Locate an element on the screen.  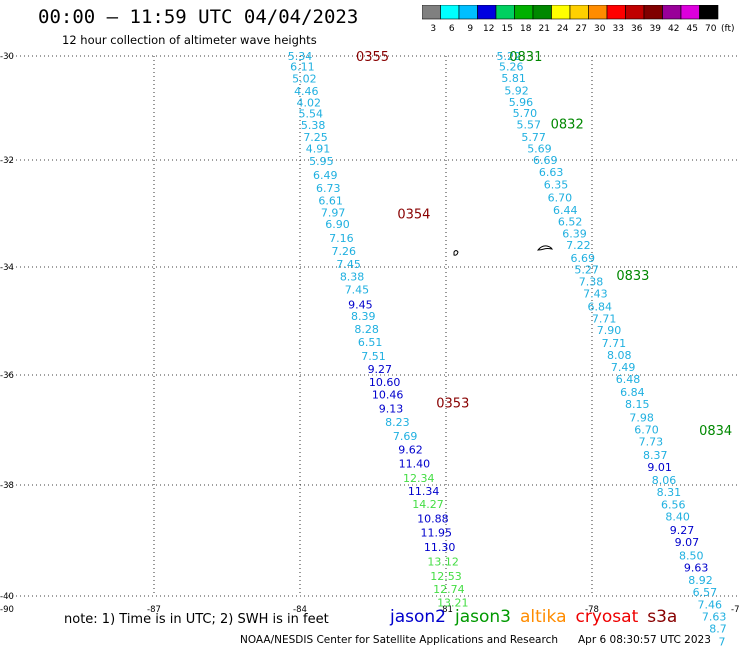
swh-value: 7.69 is located at coordinates (405, 436).